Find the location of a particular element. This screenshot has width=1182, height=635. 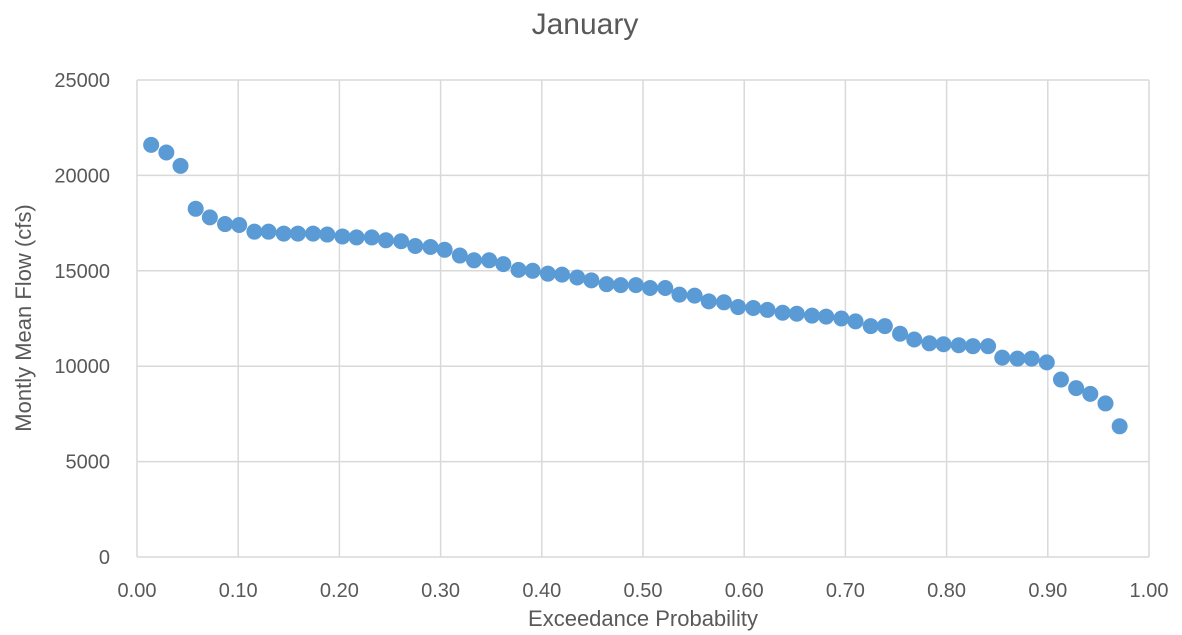

x-tick-label: 0.70 is located at coordinates (845, 591).